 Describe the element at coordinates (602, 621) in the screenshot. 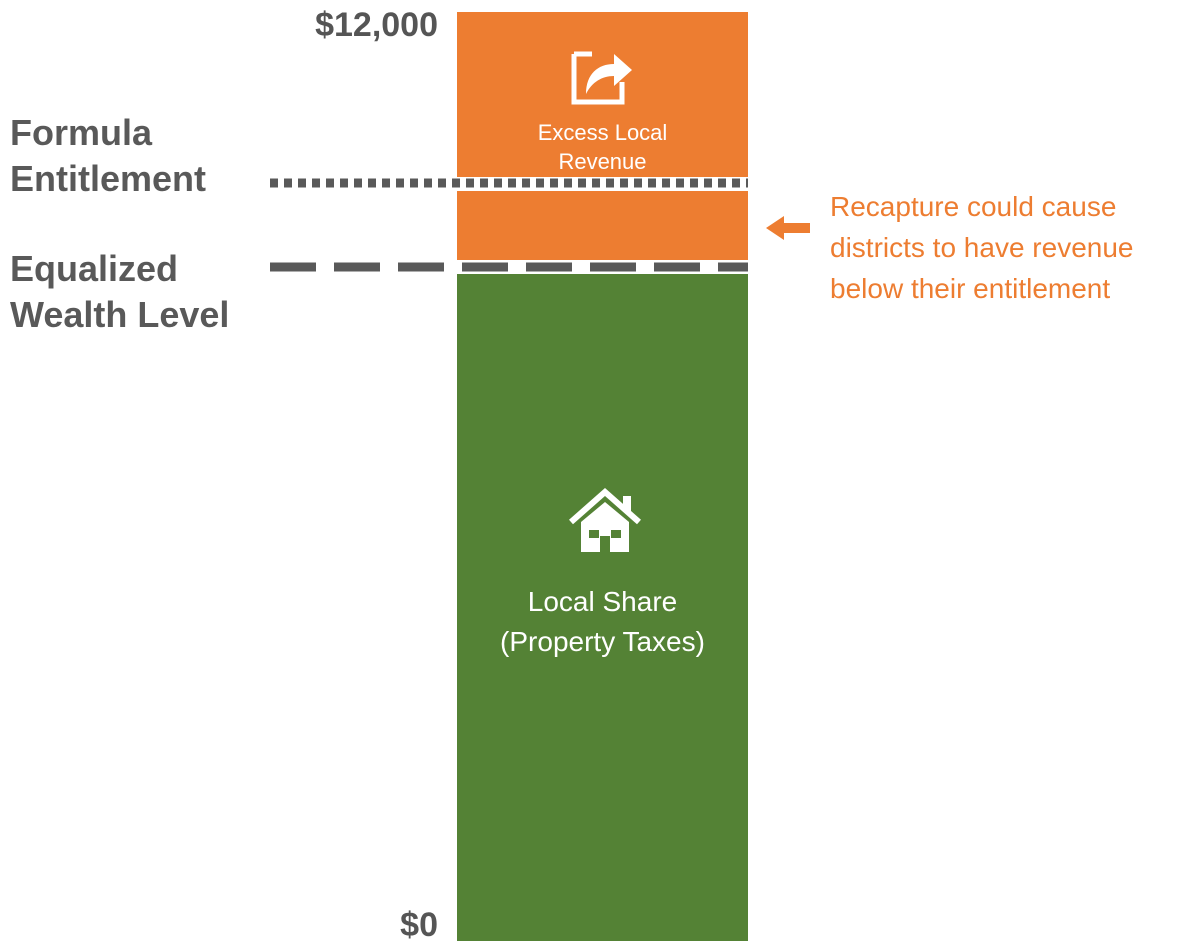

I see `local-share-label: Local Share (Property Taxes)` at that location.